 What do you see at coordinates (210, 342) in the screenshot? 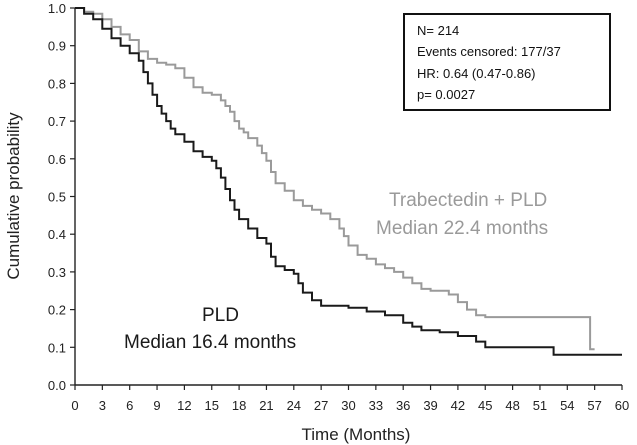
I see `pld-median-label: Median 16.4 months` at bounding box center [210, 342].